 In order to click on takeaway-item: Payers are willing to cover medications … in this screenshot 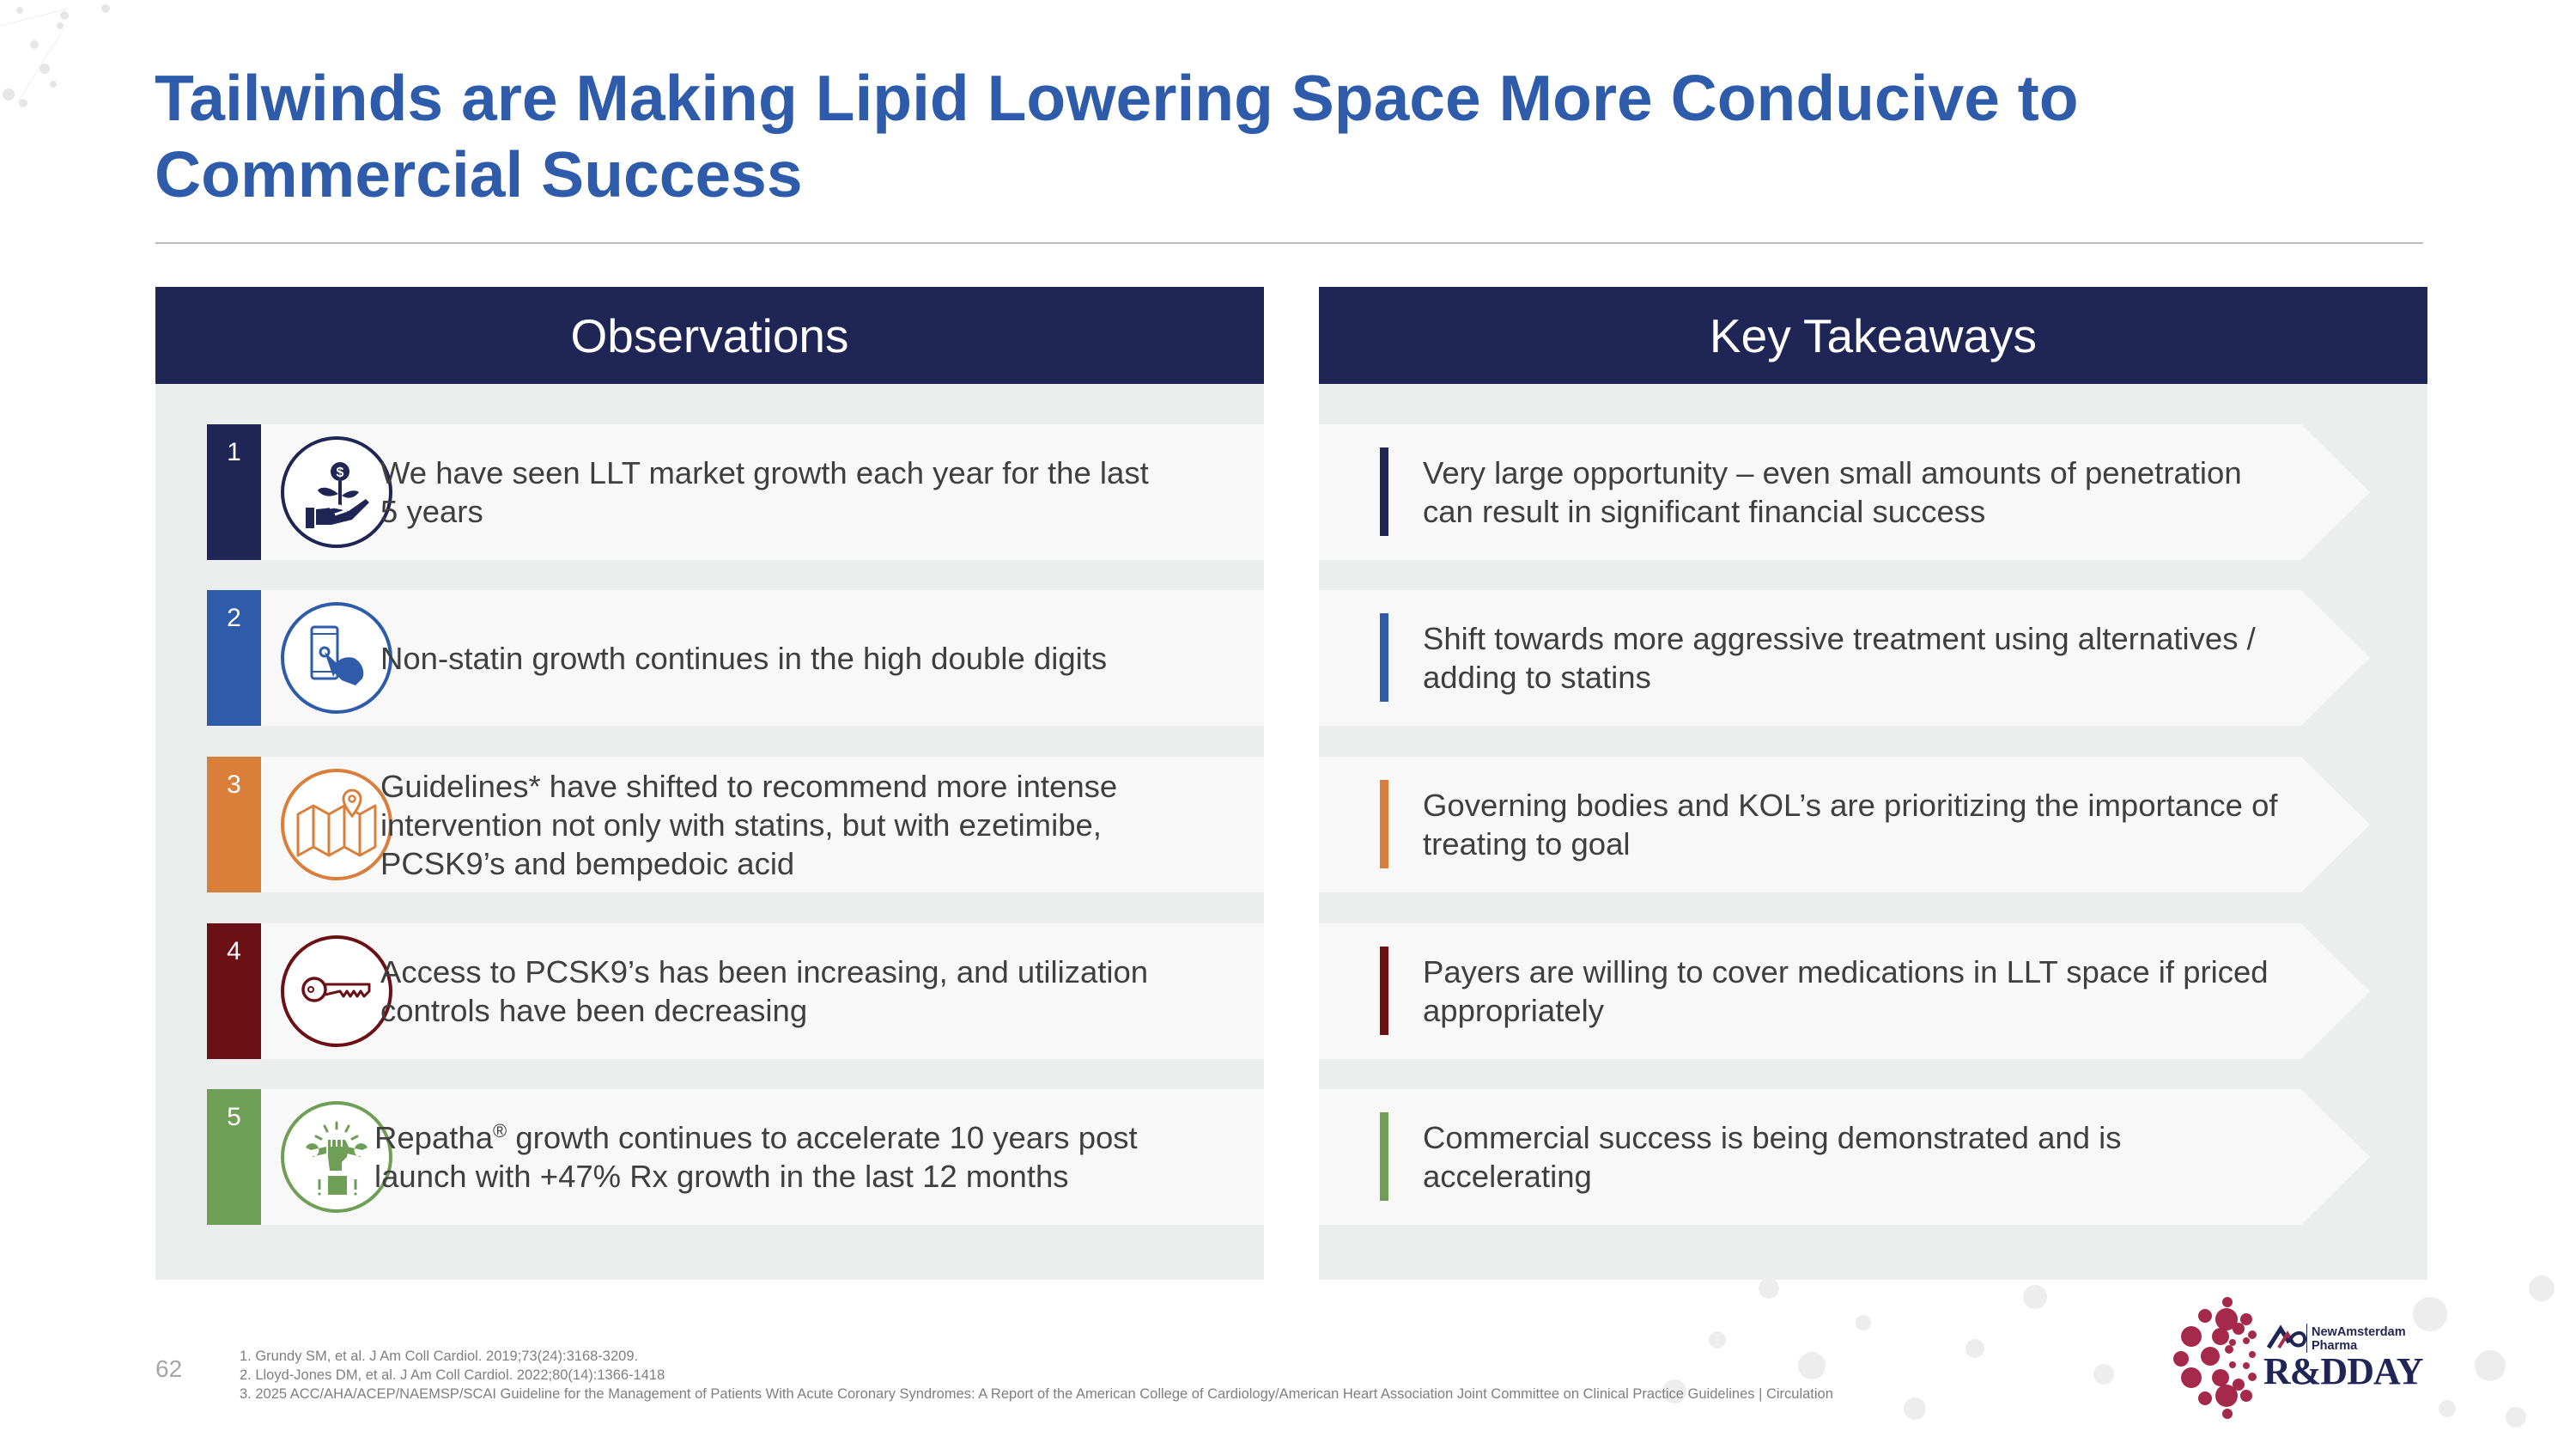, I will do `click(1844, 991)`.